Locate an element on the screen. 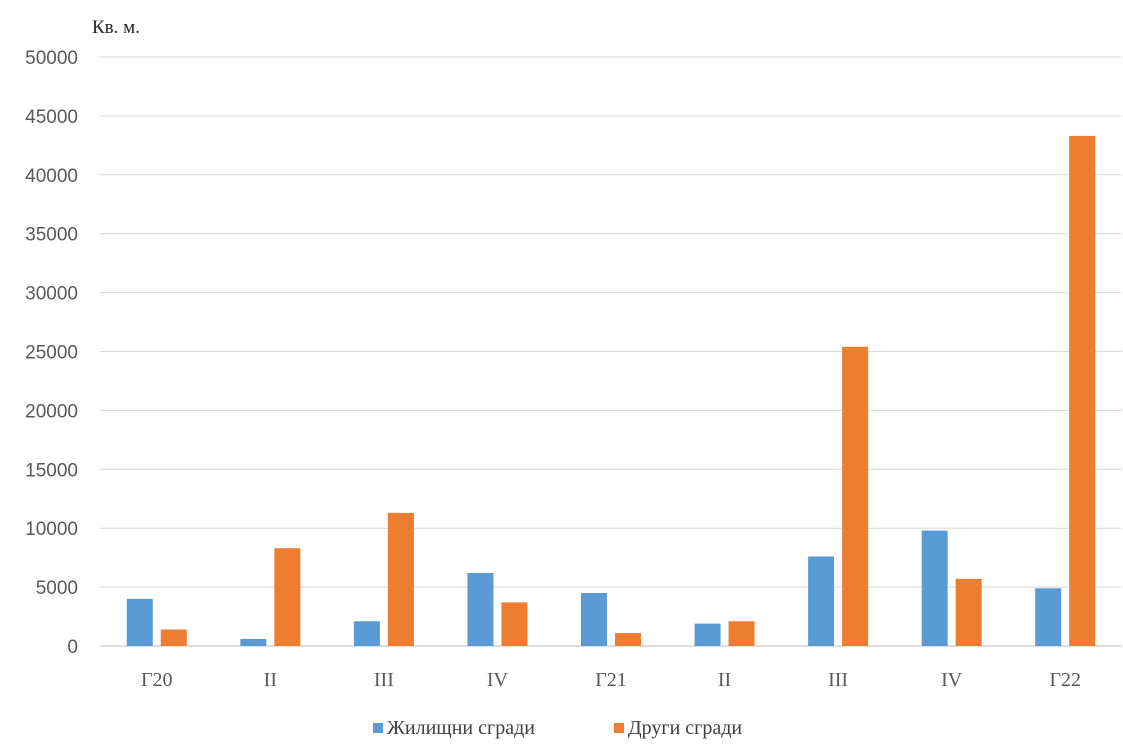 The image size is (1123, 744). x-category-label: Г20 is located at coordinates (157, 680).